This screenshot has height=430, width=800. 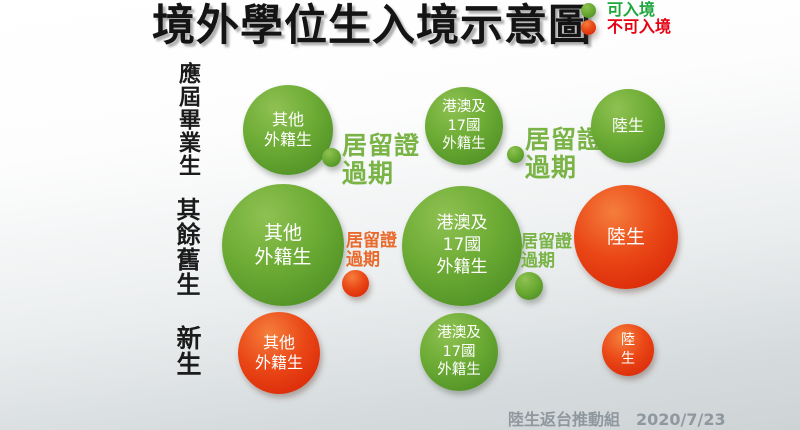 What do you see at coordinates (371, 250) in the screenshot?
I see `annotation-old-left: 居留證 過期` at bounding box center [371, 250].